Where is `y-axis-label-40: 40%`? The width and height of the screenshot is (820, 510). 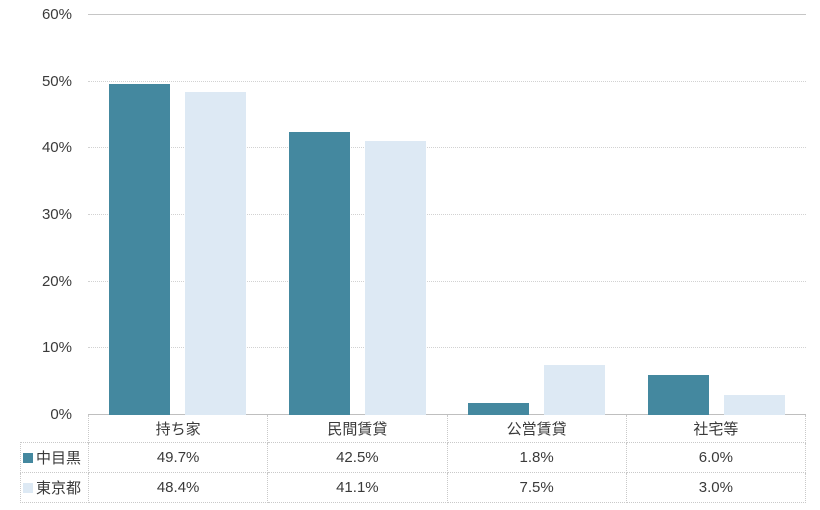 y-axis-label-40: 40% is located at coordinates (56, 148).